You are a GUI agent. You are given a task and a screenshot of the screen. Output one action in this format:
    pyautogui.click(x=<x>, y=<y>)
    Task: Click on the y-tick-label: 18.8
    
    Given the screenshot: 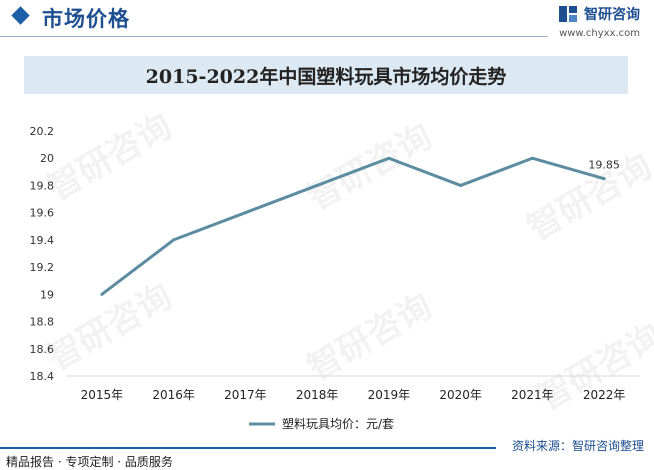 What is the action you would take?
    pyautogui.click(x=42, y=322)
    